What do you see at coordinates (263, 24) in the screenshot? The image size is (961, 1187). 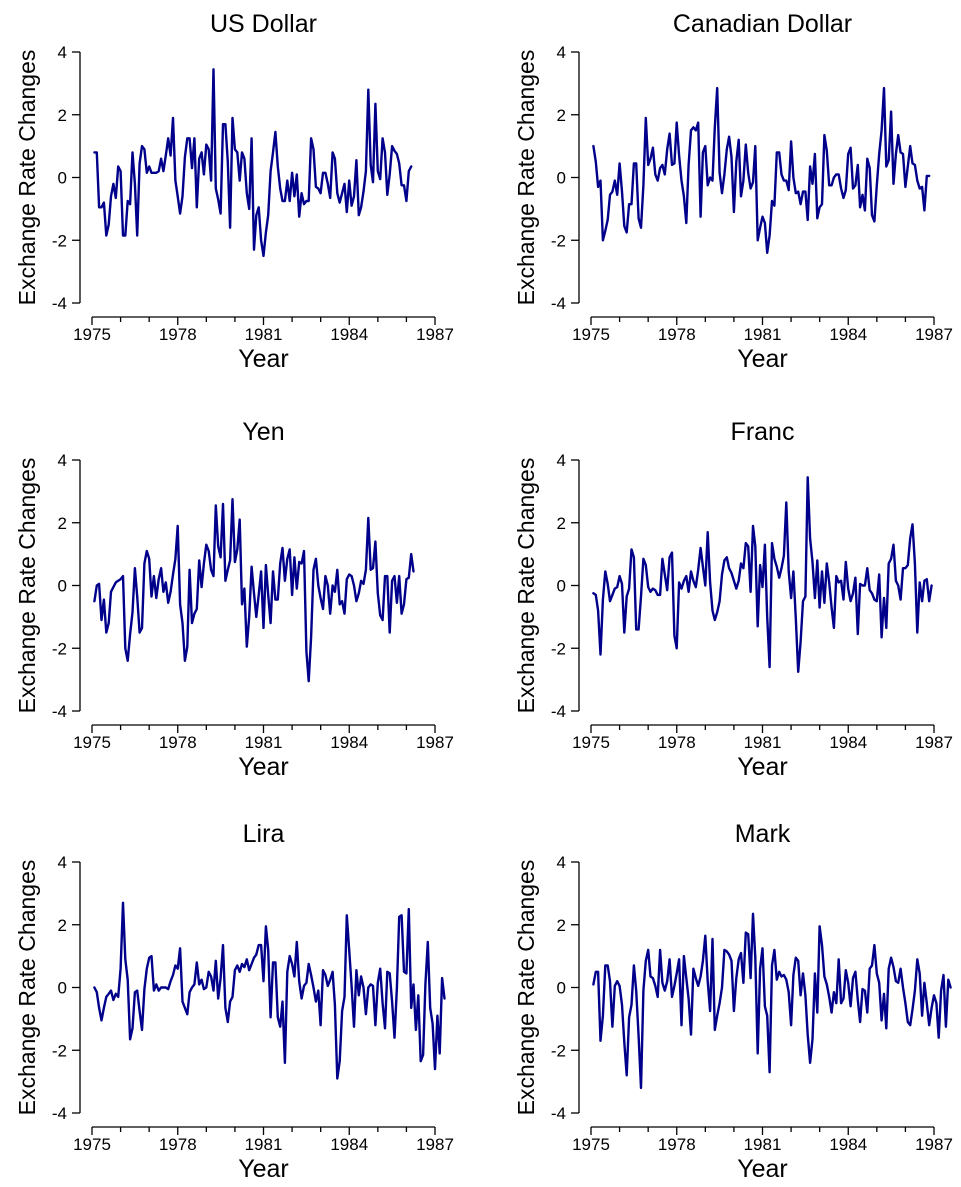 I see `chart-title: US Dollar` at bounding box center [263, 24].